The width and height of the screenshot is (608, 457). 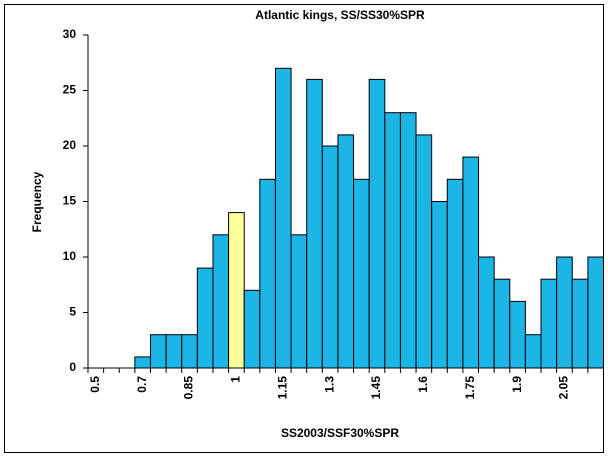 What do you see at coordinates (95, 384) in the screenshot?
I see `x-tick-label: 0.5` at bounding box center [95, 384].